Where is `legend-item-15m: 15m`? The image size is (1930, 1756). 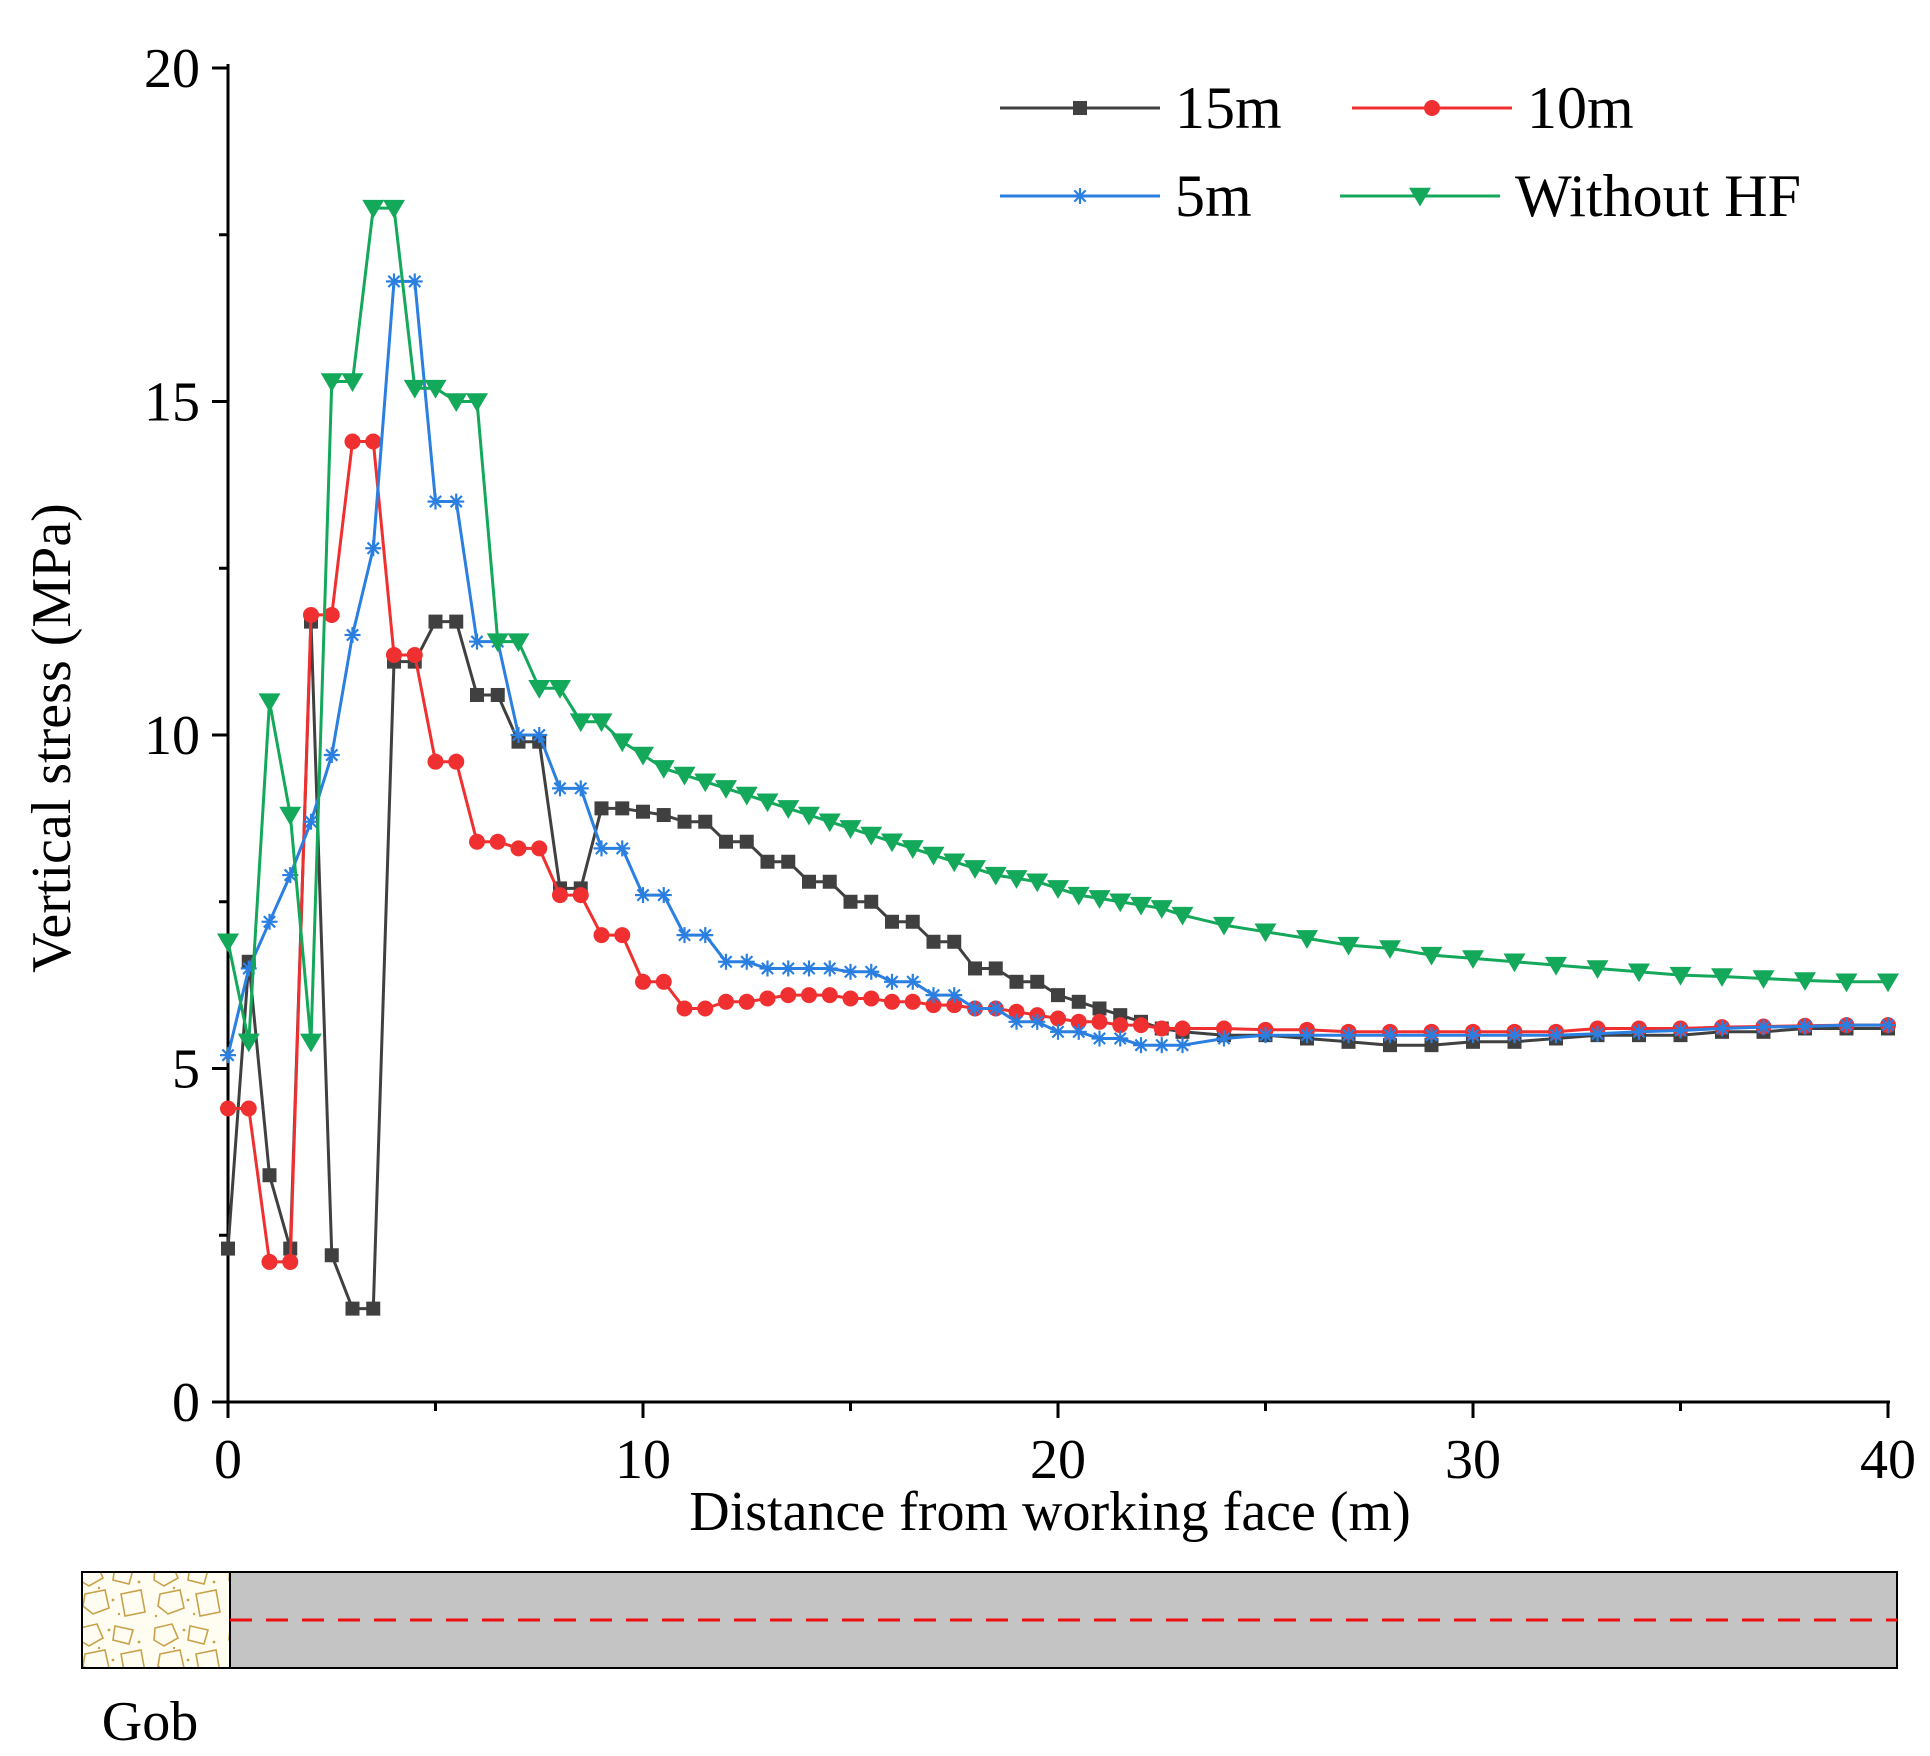
legend-item-15m: 15m is located at coordinates (1141, 108).